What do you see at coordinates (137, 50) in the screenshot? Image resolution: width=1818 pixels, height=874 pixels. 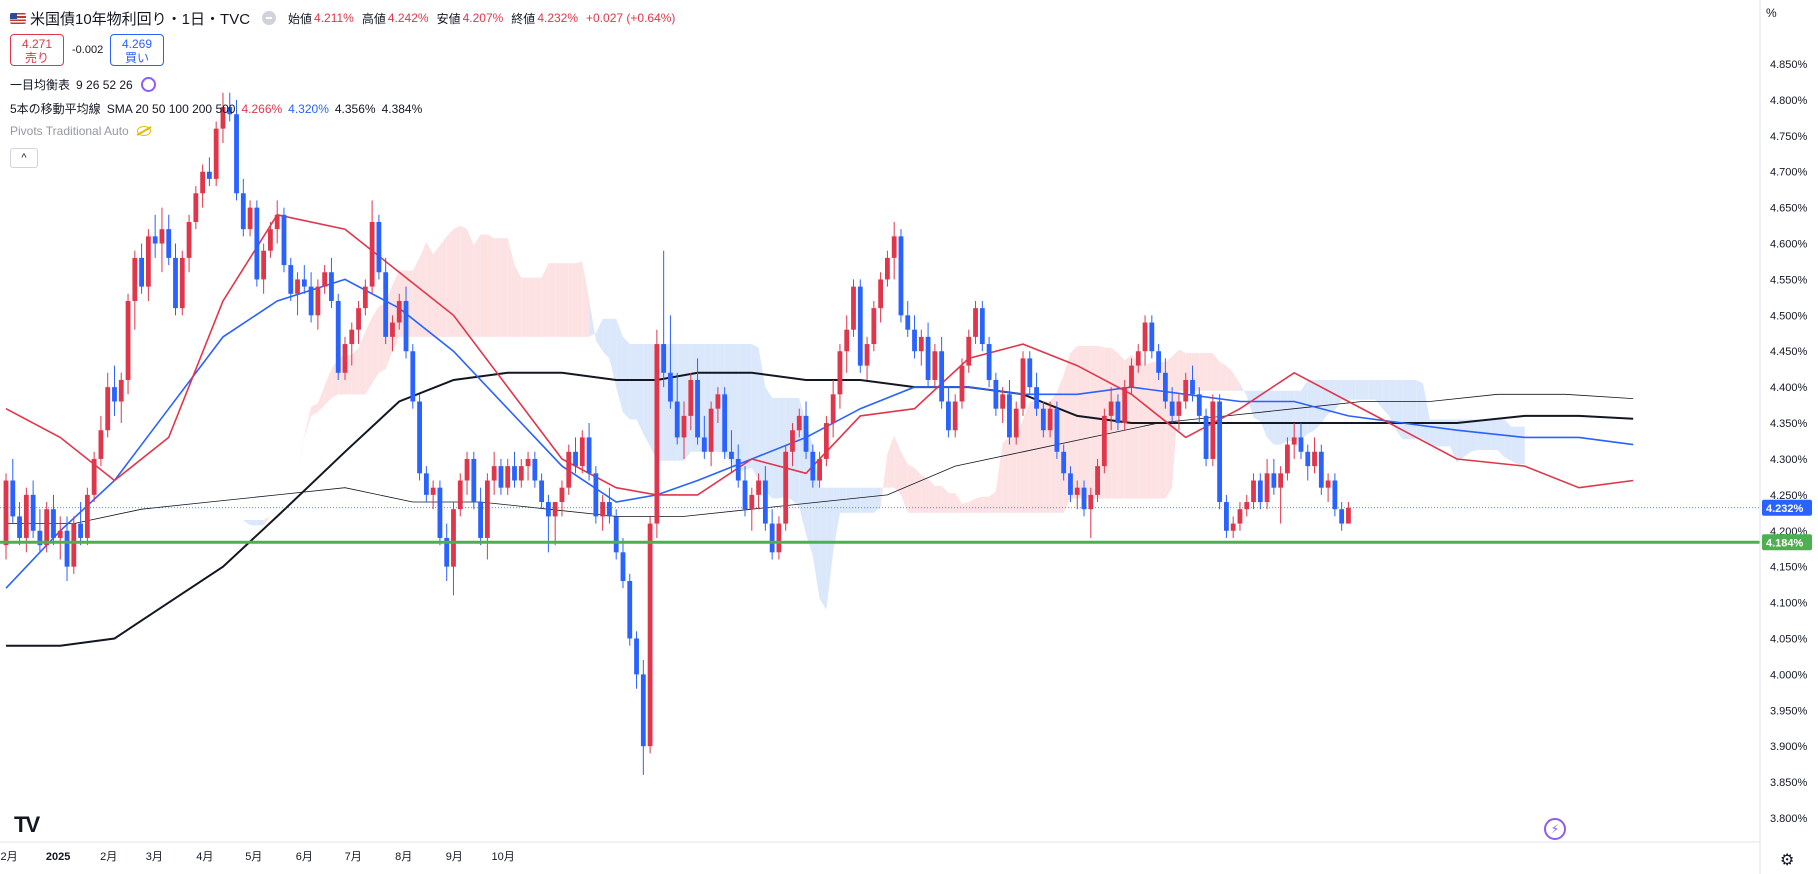 I see `buy-button: 4.269 買い` at bounding box center [137, 50].